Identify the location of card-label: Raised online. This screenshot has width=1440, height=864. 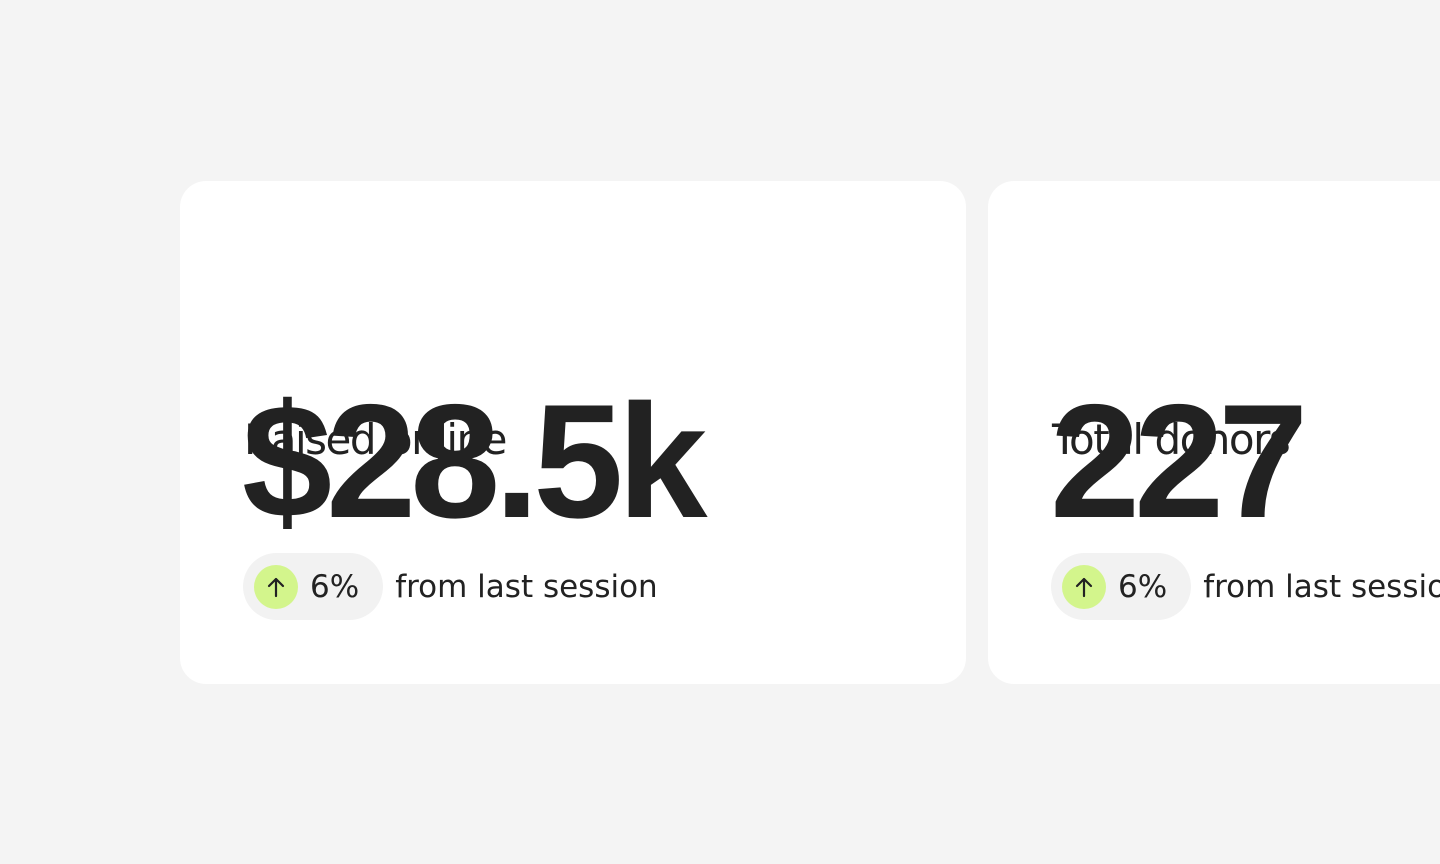
(376, 439).